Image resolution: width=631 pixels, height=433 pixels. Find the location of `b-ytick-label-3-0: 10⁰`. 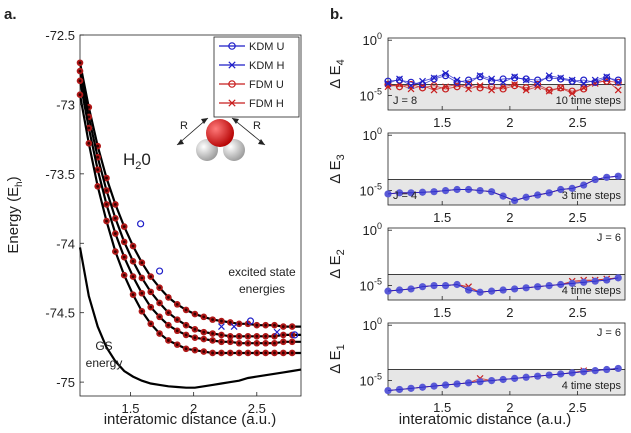

b-ytick-label-3-0: 10⁰ is located at coordinates (372, 324).